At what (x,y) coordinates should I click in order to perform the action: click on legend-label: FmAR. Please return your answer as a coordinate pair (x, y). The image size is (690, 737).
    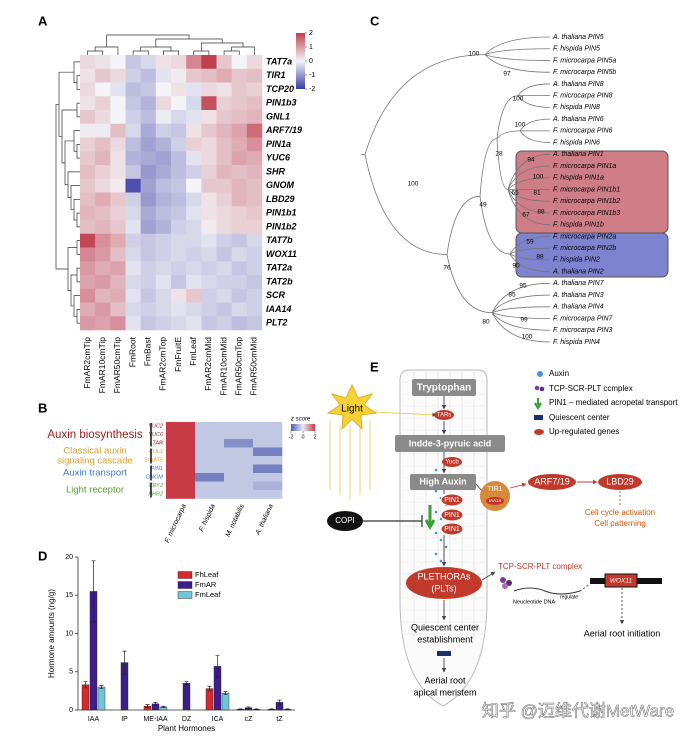
    Looking at the image, I should click on (206, 584).